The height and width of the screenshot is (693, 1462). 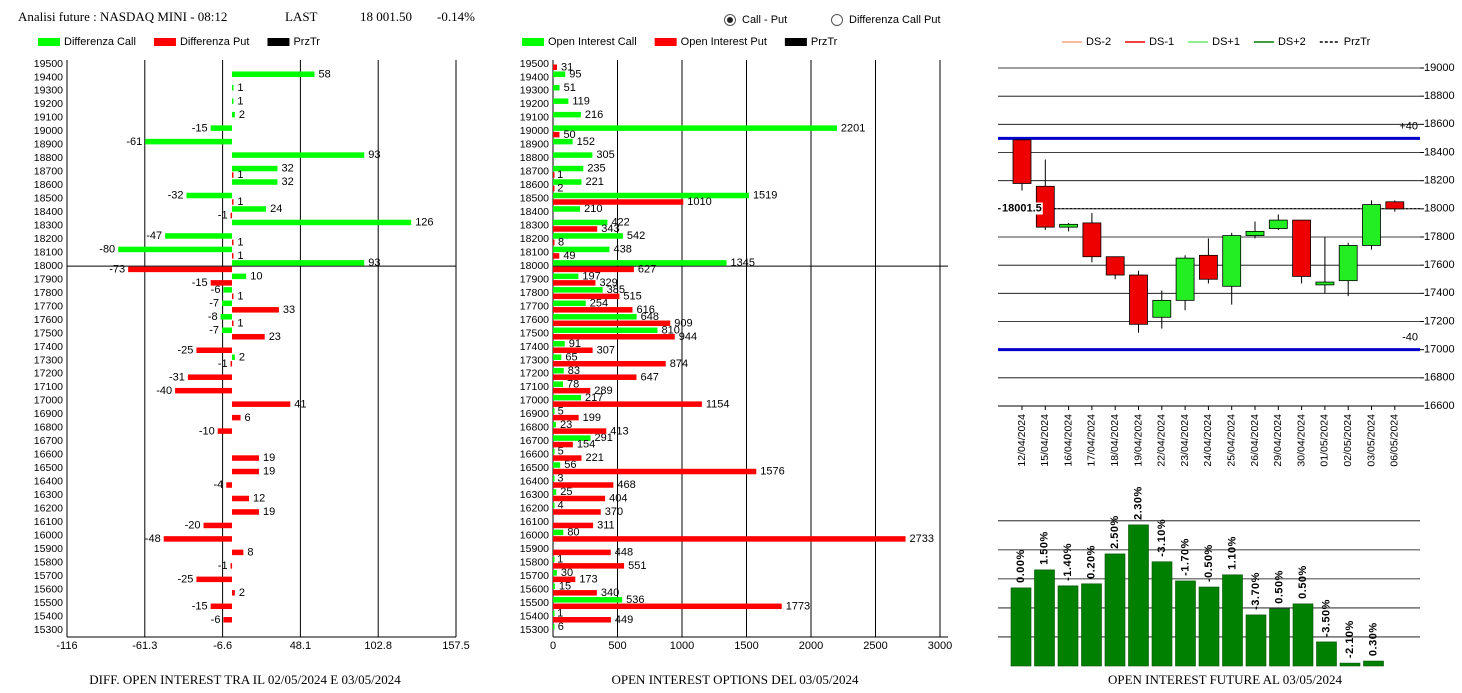 What do you see at coordinates (586, 445) in the screenshot?
I see `value-label: 154` at bounding box center [586, 445].